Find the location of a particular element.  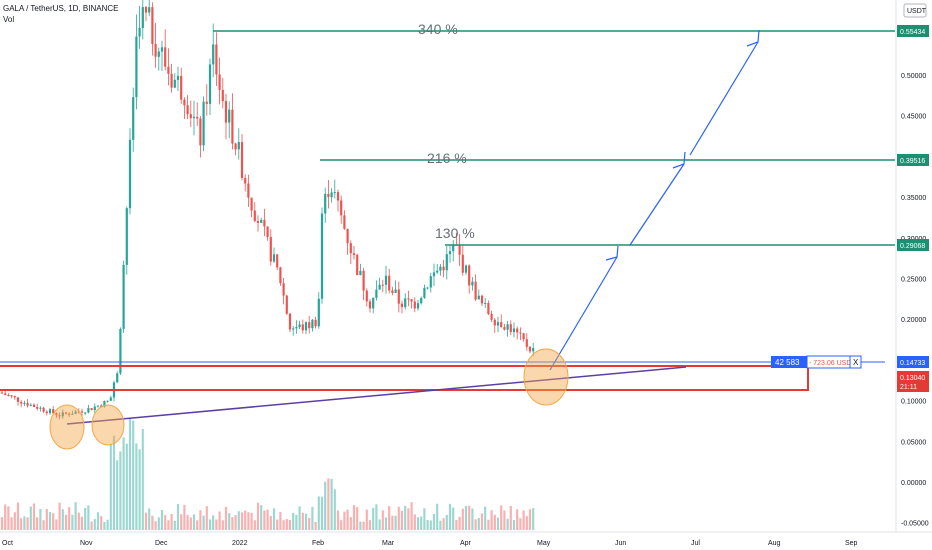

price-tags: 0.55434 0.39516 0.29068 0.14733 0.13040 21:11 is located at coordinates (913, 208).